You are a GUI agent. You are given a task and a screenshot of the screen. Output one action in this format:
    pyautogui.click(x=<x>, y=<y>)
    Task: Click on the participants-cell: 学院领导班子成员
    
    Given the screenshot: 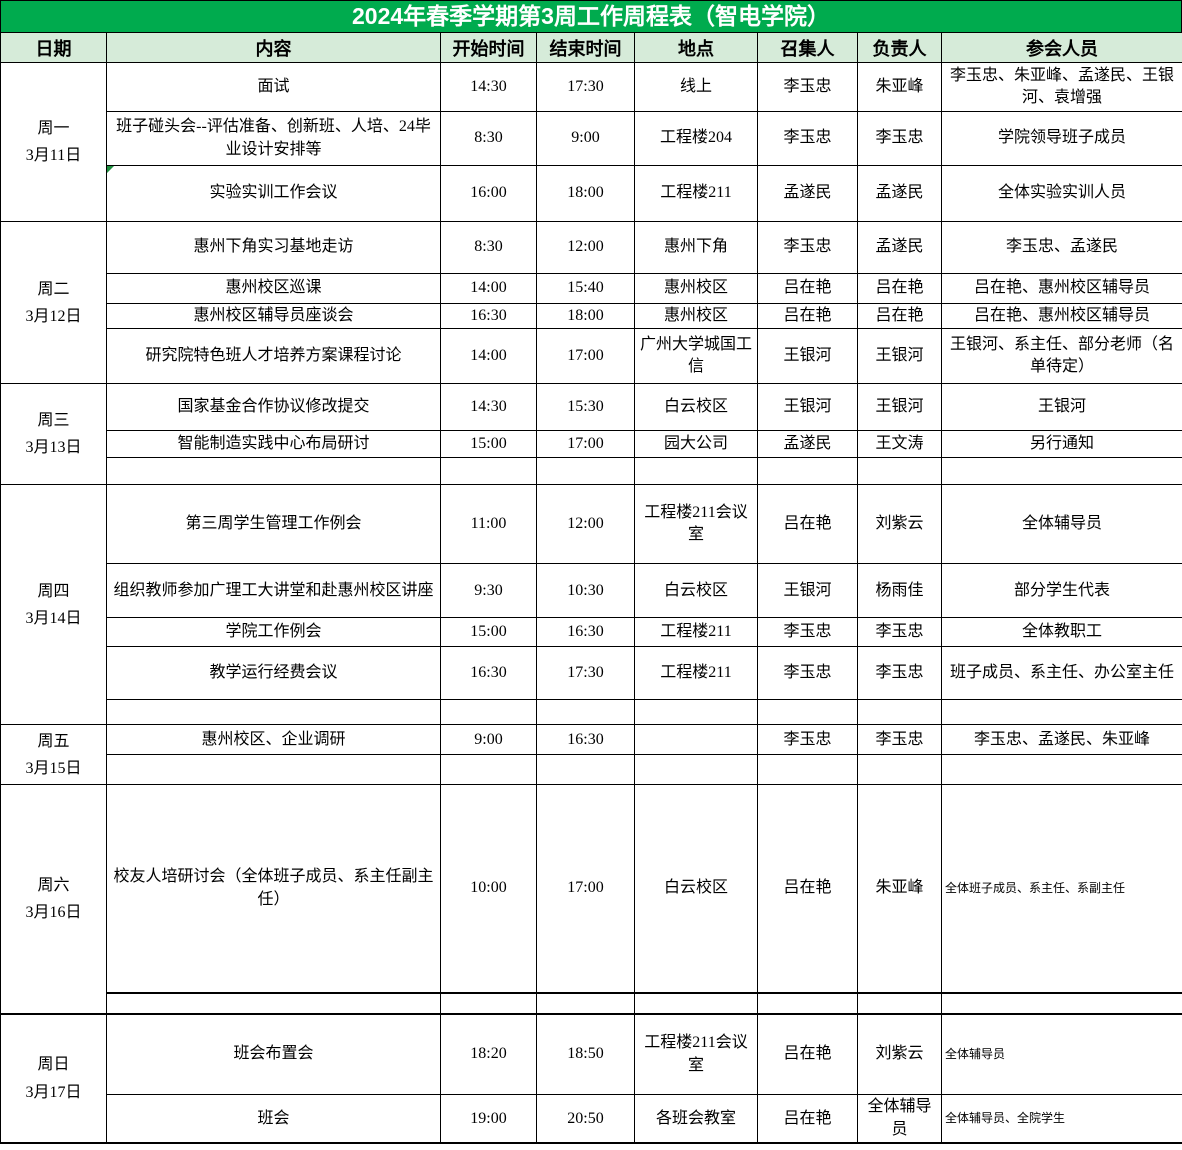 What is the action you would take?
    pyautogui.click(x=1061, y=138)
    